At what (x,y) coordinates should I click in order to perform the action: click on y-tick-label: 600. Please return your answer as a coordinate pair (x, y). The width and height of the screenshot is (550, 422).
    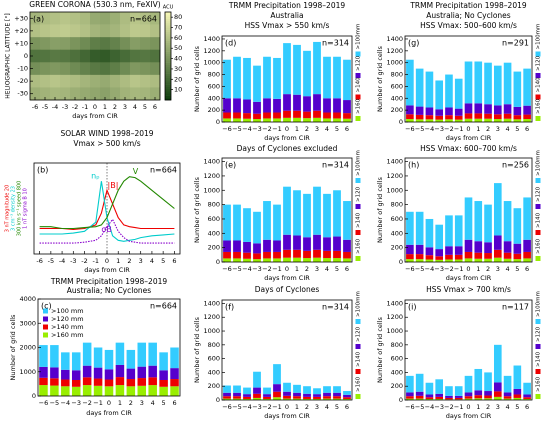
    Looking at the image, I should click on (397, 359).